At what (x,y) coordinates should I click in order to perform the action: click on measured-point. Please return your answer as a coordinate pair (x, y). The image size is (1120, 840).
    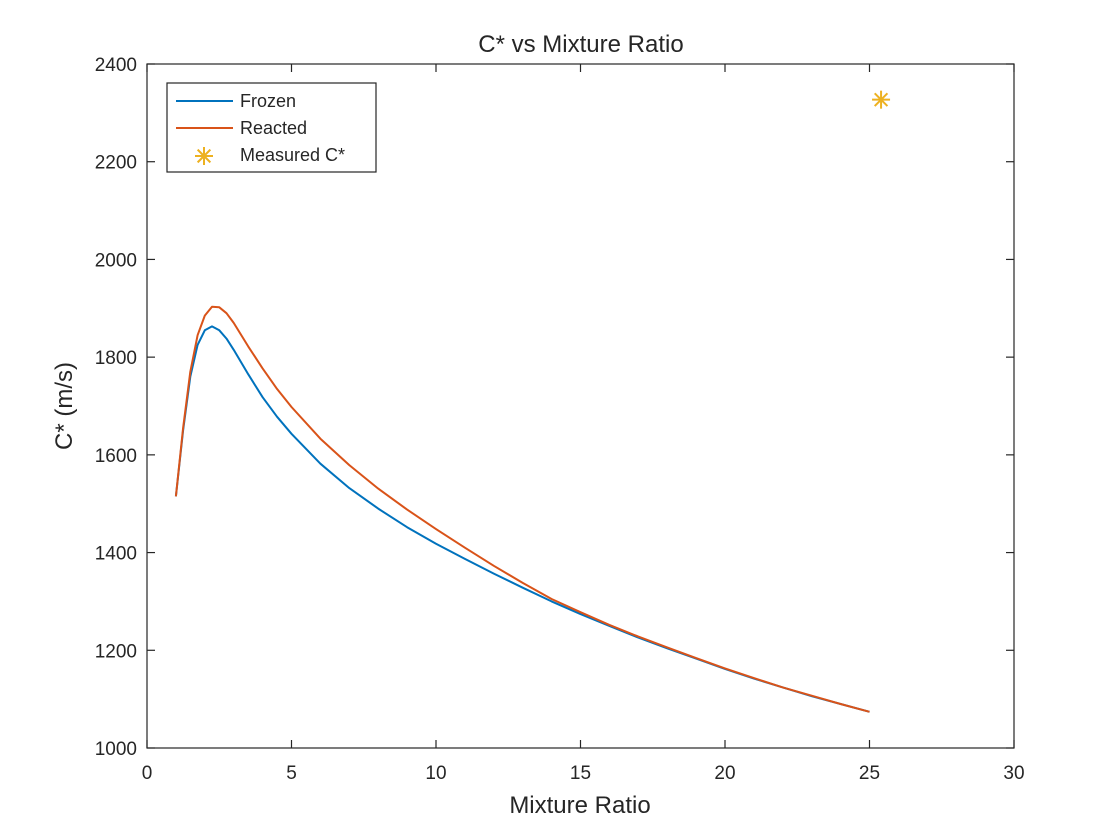
    Looking at the image, I should click on (881, 99).